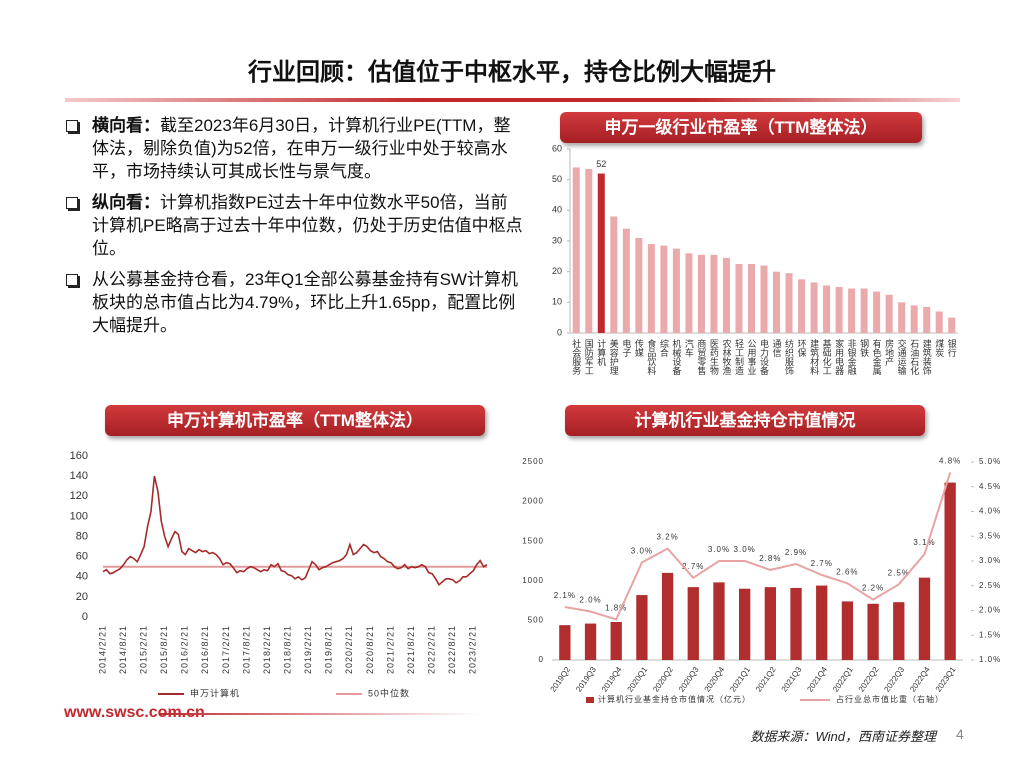  What do you see at coordinates (745, 420) in the screenshot?
I see `chart-title: 计算机行业基金持仓市值情况` at bounding box center [745, 420].